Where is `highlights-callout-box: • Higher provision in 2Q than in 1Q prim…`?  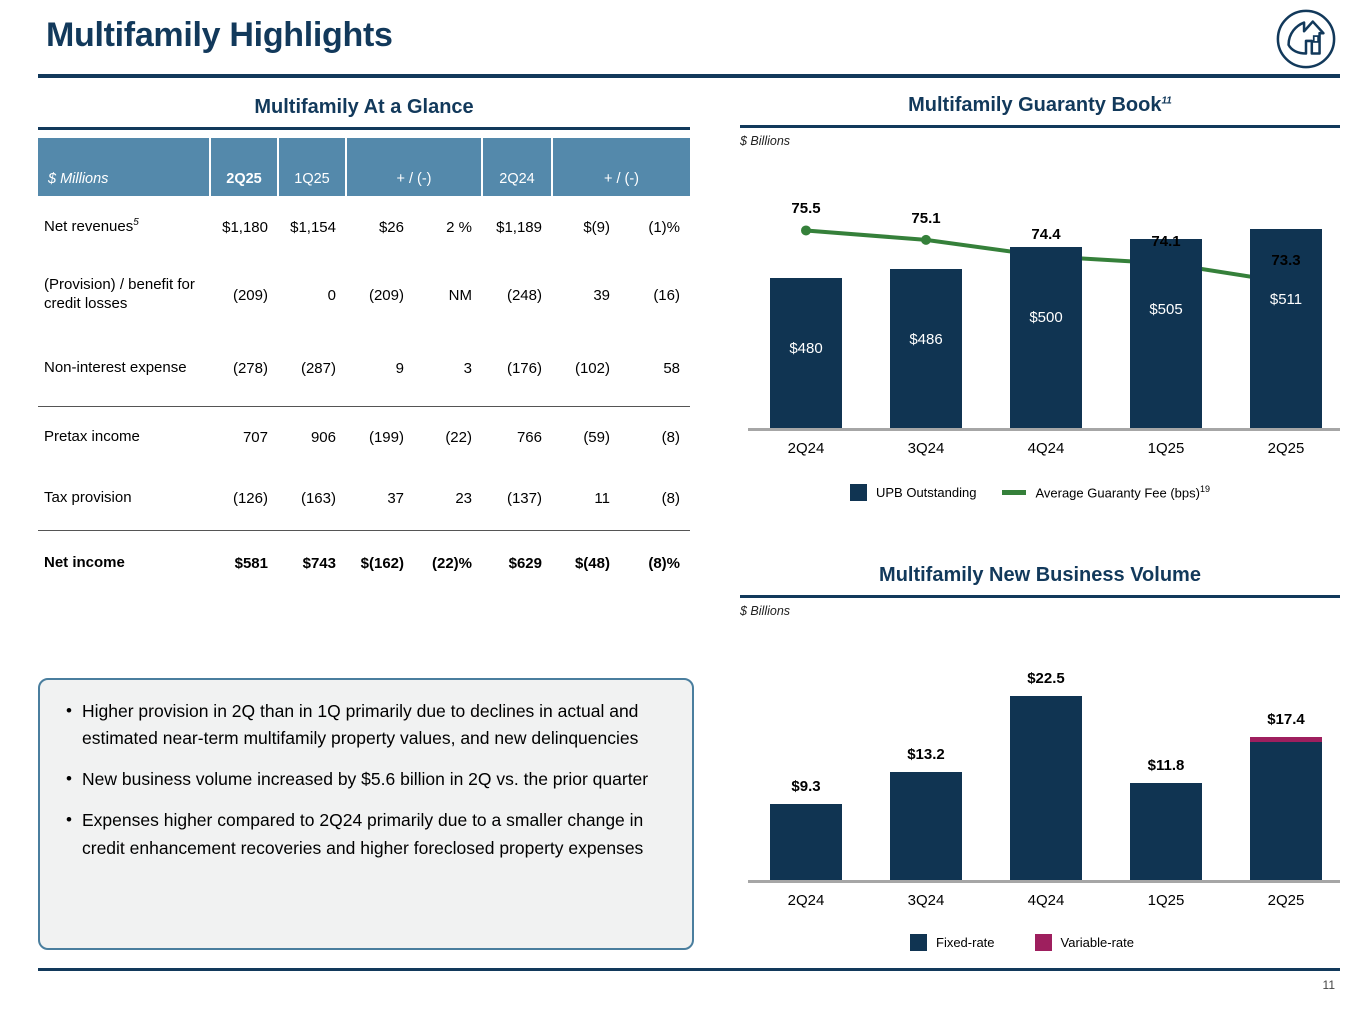 highlights-callout-box: • Higher provision in 2Q than in 1Q prim… is located at coordinates (366, 814).